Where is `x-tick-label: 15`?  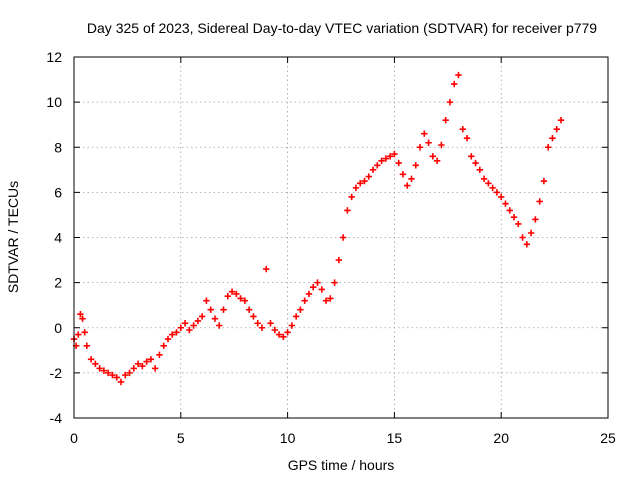 x-tick-label: 15 is located at coordinates (395, 438).